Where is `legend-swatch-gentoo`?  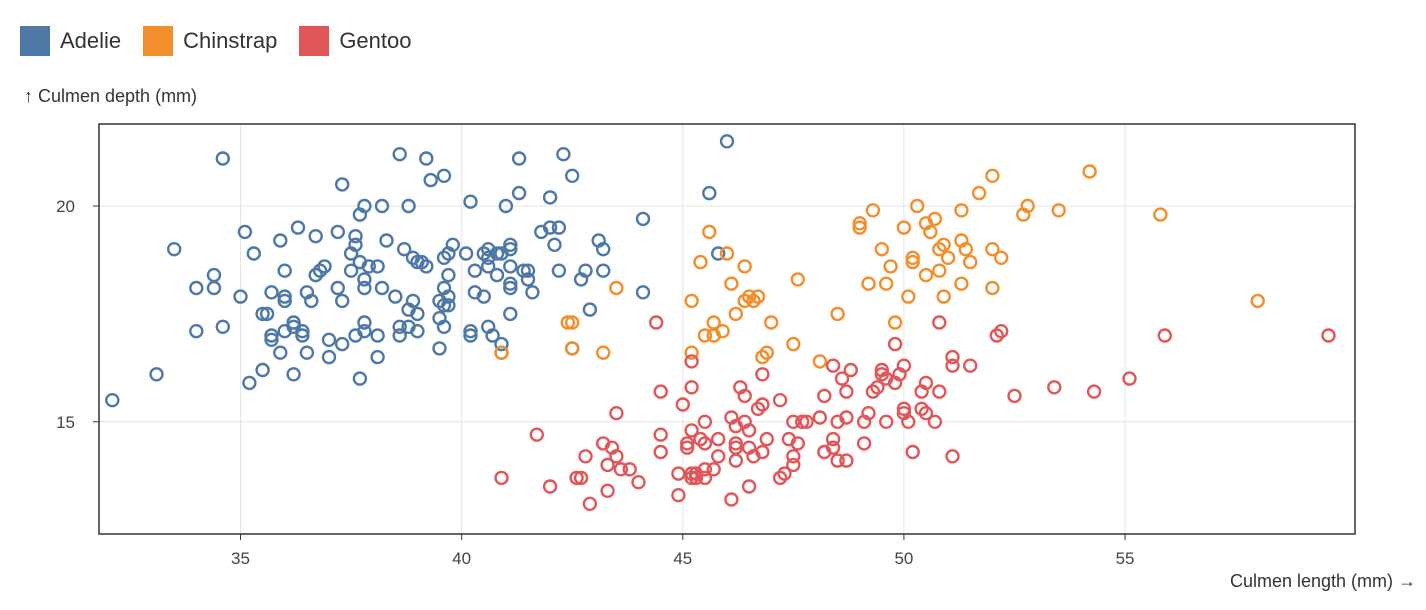 legend-swatch-gentoo is located at coordinates (314, 41).